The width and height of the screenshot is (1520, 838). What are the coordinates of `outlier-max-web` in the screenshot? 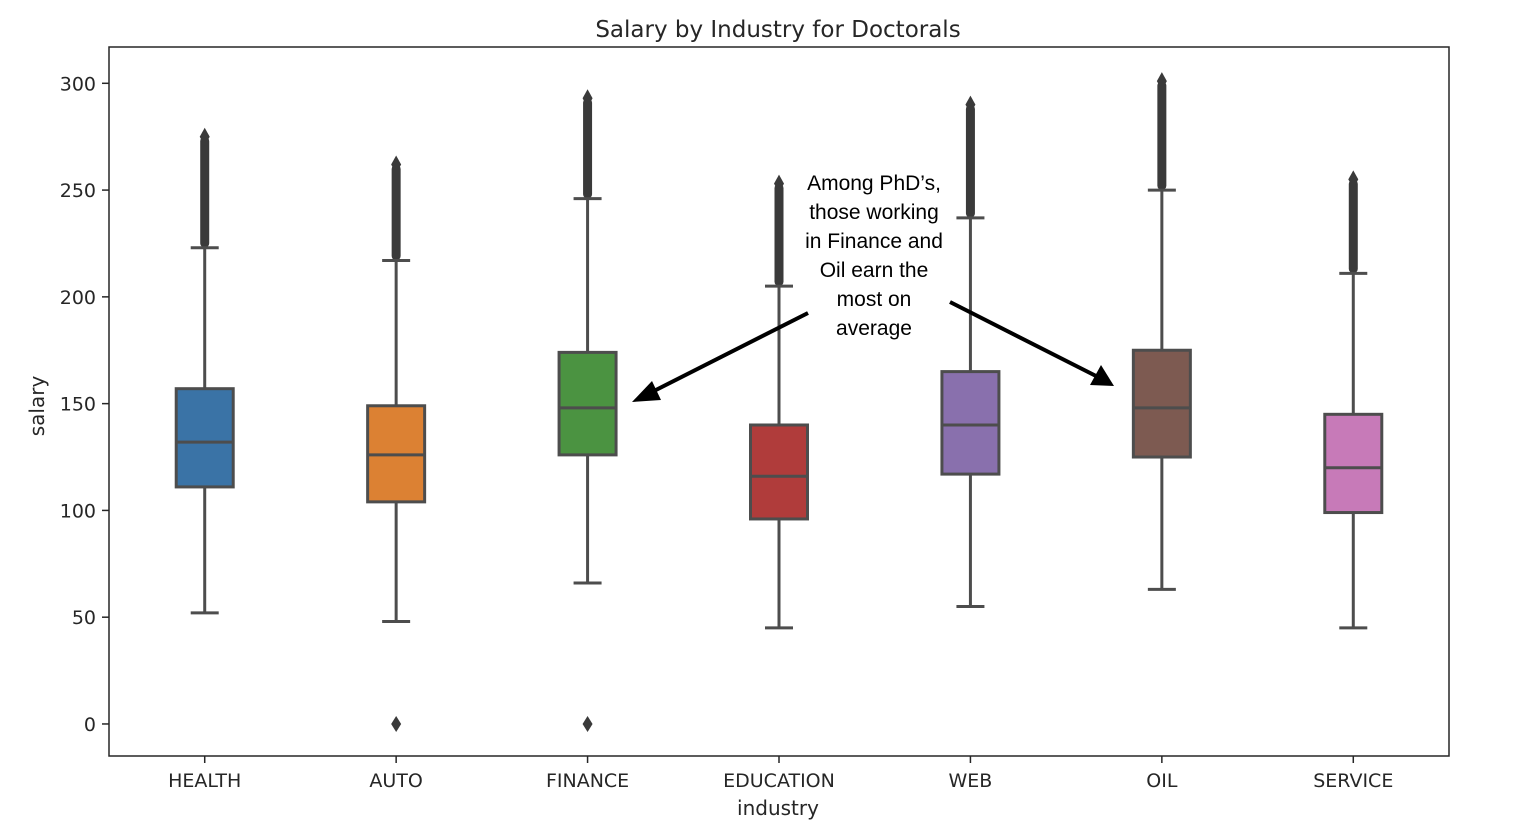 It's located at (970, 104).